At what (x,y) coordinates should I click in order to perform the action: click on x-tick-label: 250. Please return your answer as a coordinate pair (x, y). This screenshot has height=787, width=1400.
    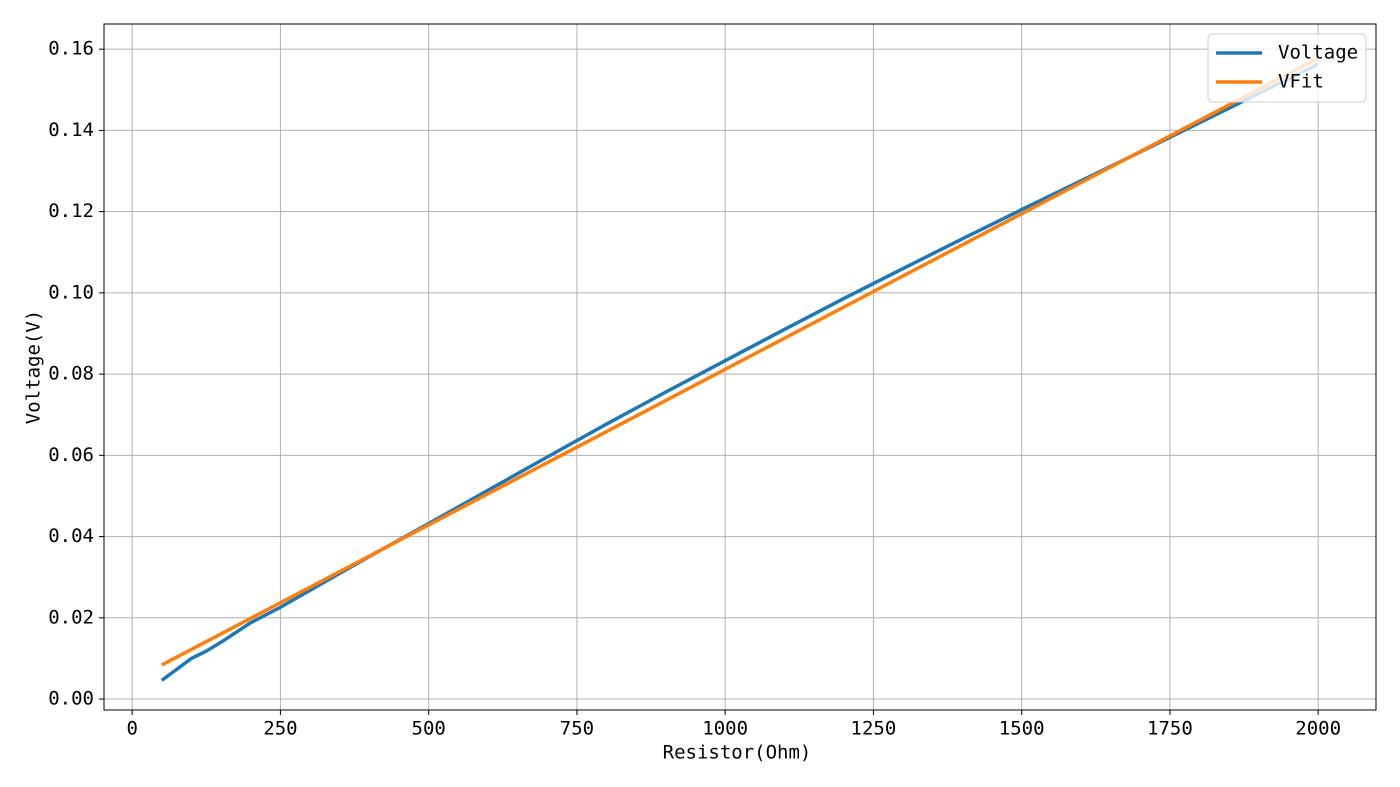
    Looking at the image, I should click on (280, 729).